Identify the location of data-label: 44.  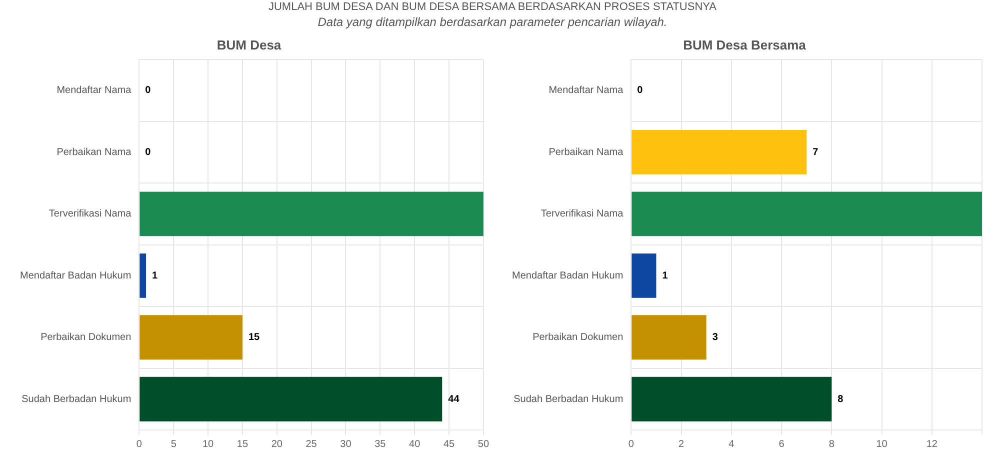
(454, 399).